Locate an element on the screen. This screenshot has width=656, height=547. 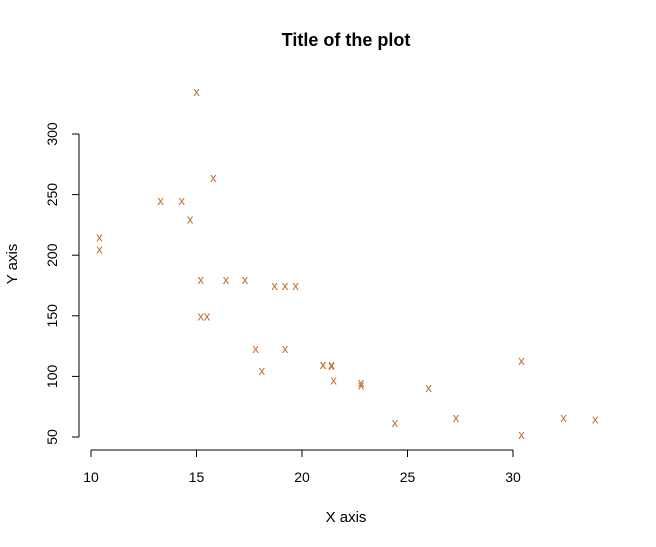
chart-title: Title of the plot is located at coordinates (346, 40).